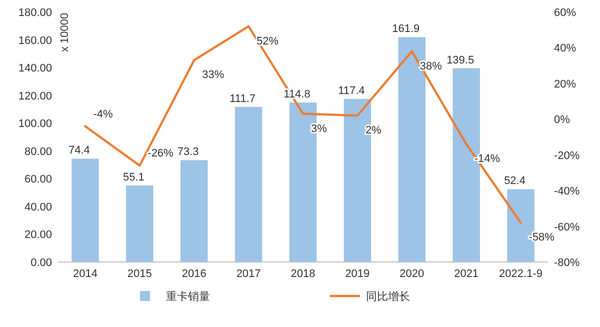 The image size is (600, 327). Describe the element at coordinates (35, 68) in the screenshot. I see `y-tick-label: 140.00` at that location.